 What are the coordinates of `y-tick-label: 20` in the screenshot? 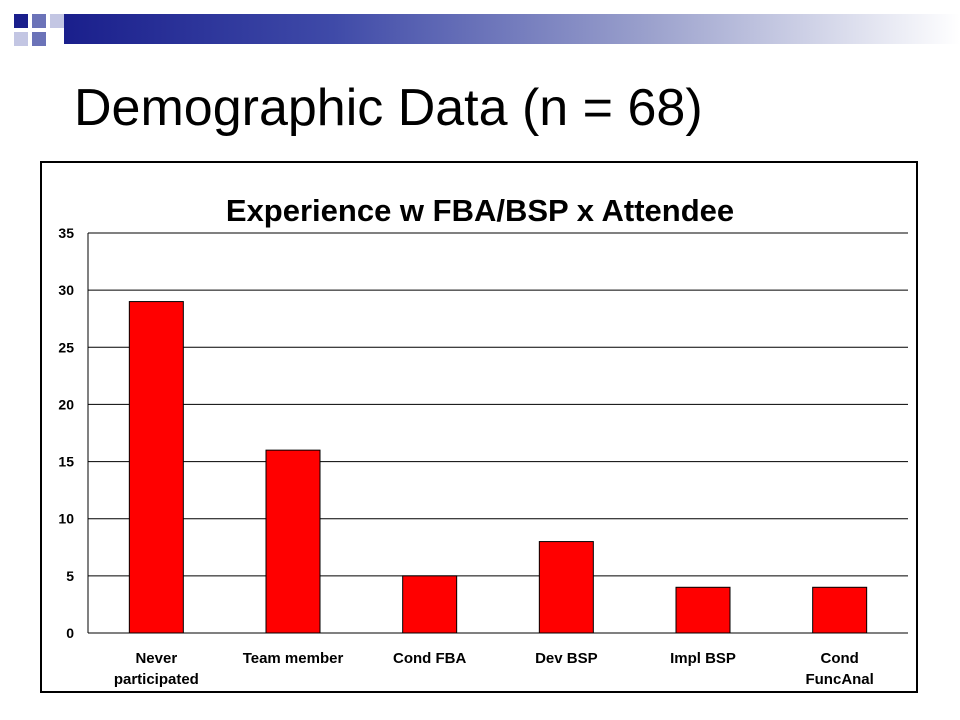 It's located at (66, 404).